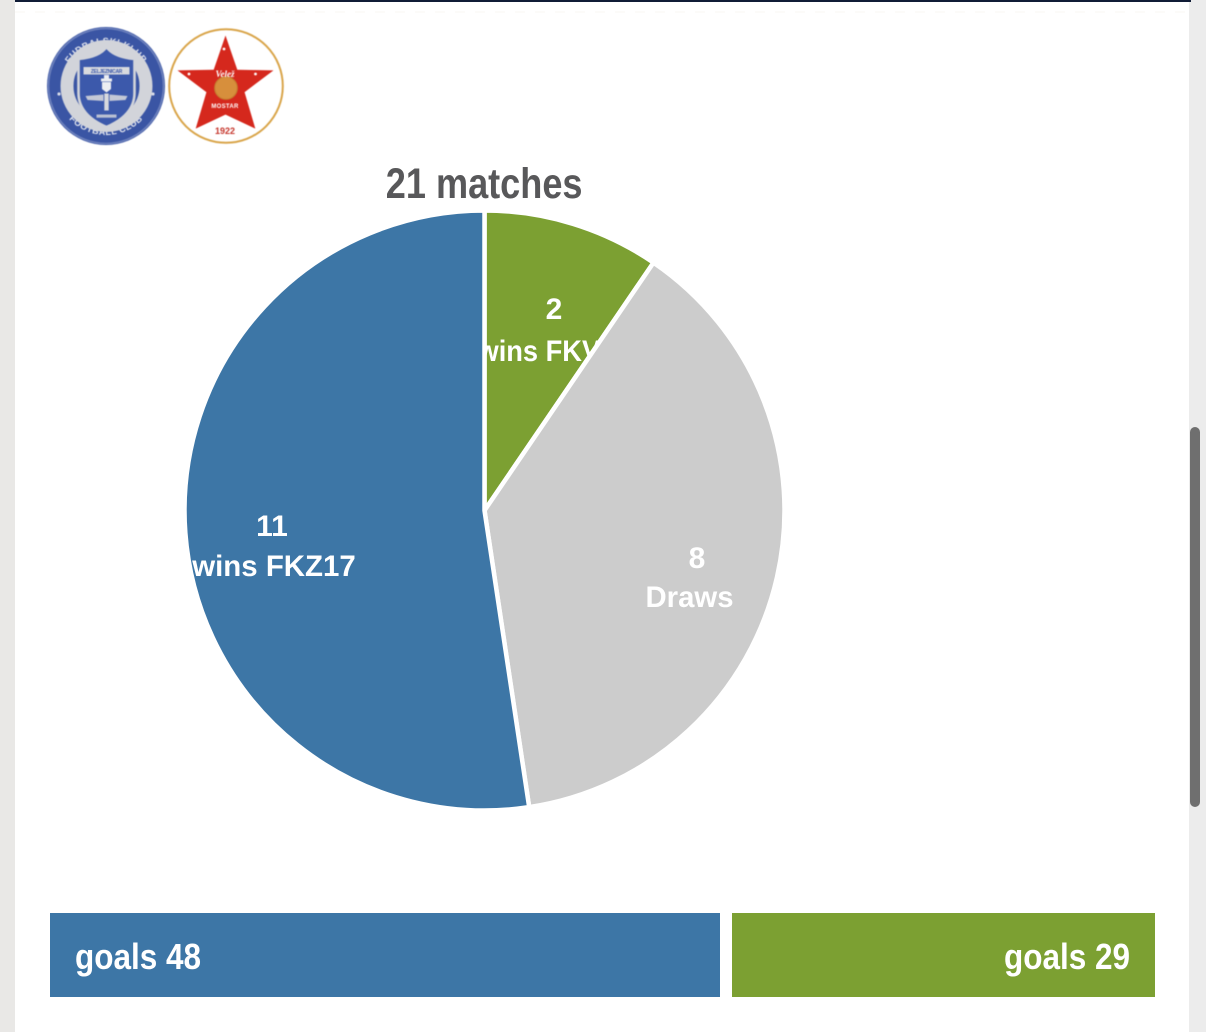  What do you see at coordinates (273, 566) in the screenshot?
I see `svg-text: wins FKZ17` at bounding box center [273, 566].